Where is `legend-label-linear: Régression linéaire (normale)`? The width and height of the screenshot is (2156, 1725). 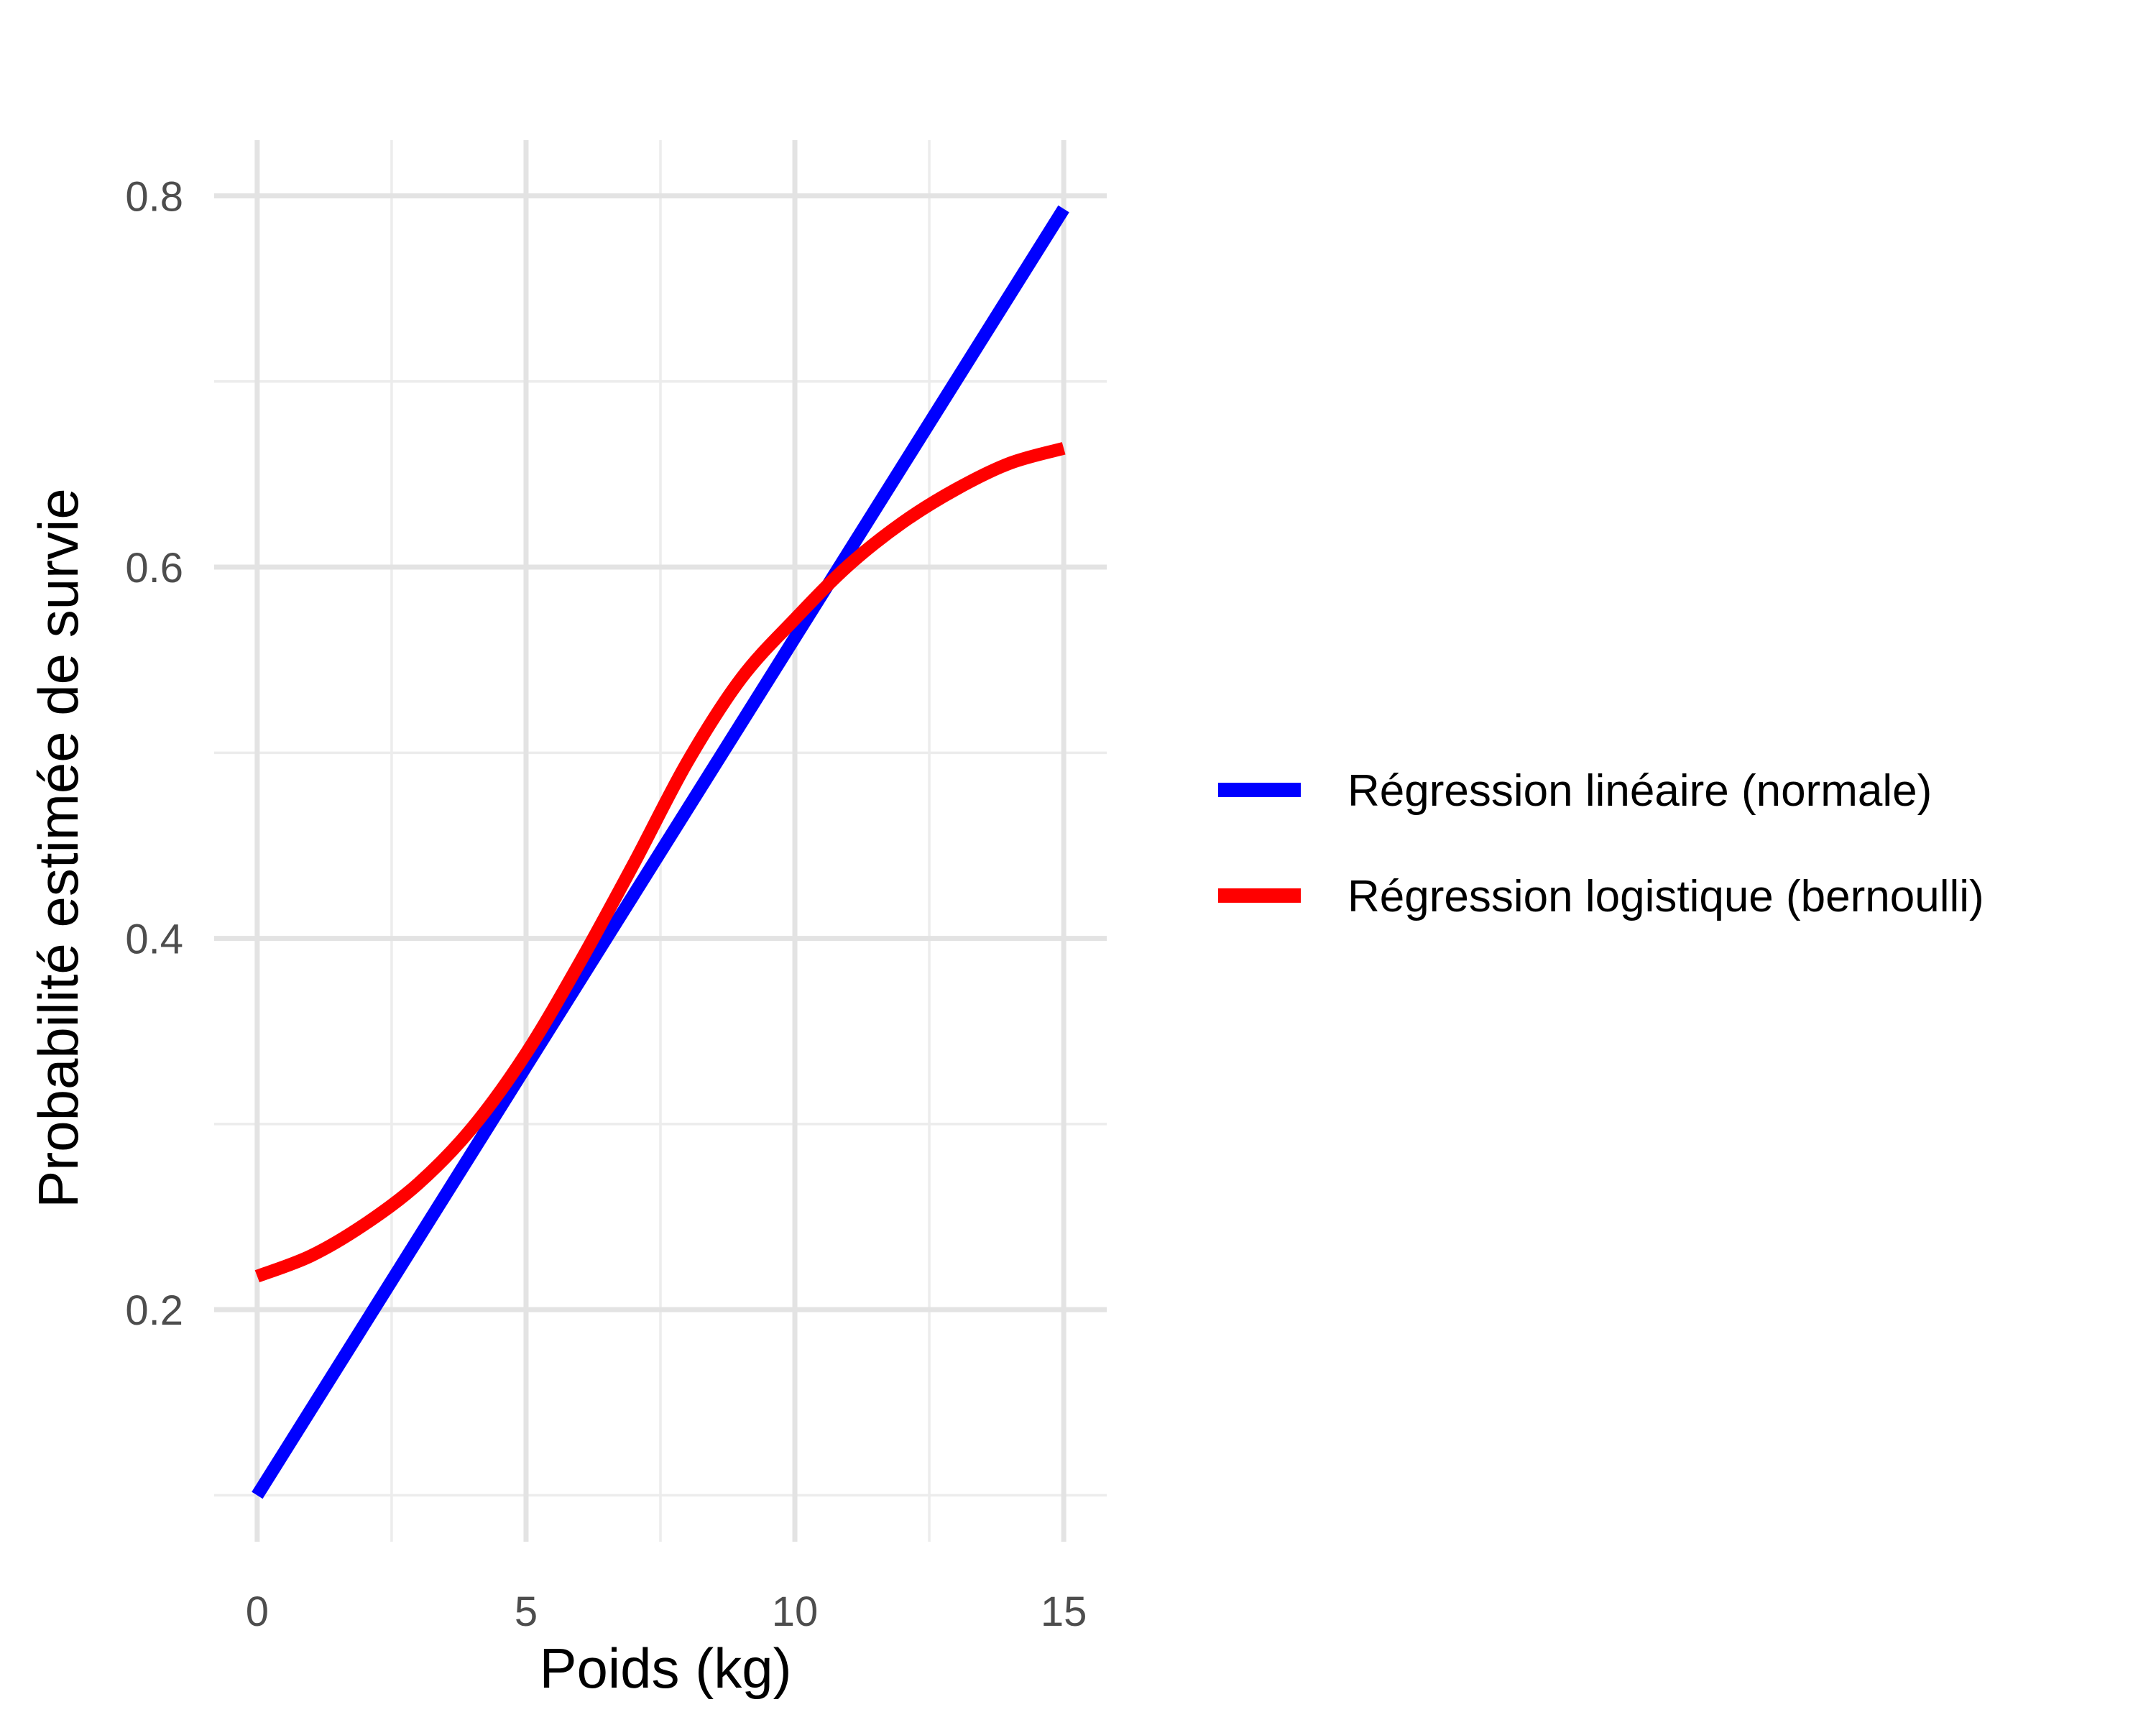 legend-label-linear: Régression linéaire (normale) is located at coordinates (1640, 791).